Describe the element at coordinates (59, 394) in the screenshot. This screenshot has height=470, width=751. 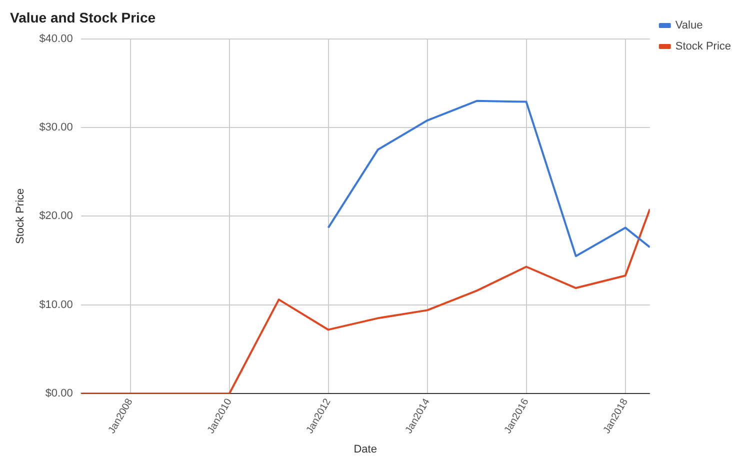
I see `y-tick-label: $0.00` at that location.